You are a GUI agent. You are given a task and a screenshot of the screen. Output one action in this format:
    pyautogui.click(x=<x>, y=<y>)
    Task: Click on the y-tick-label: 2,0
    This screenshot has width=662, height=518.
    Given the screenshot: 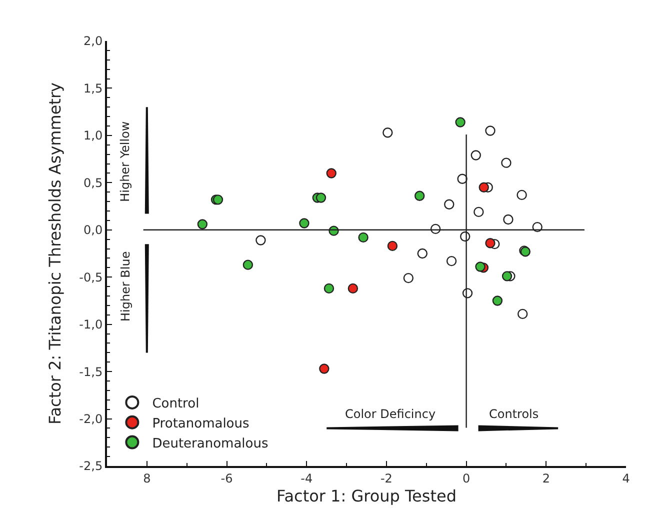 What is the action you would take?
    pyautogui.click(x=93, y=41)
    